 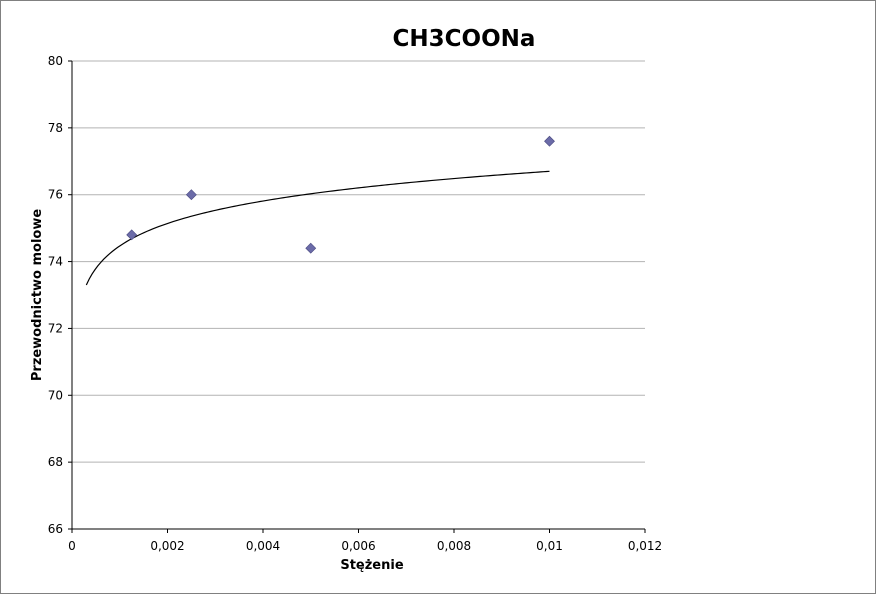 I want to click on y-tick-label: 78, so click(x=55, y=128).